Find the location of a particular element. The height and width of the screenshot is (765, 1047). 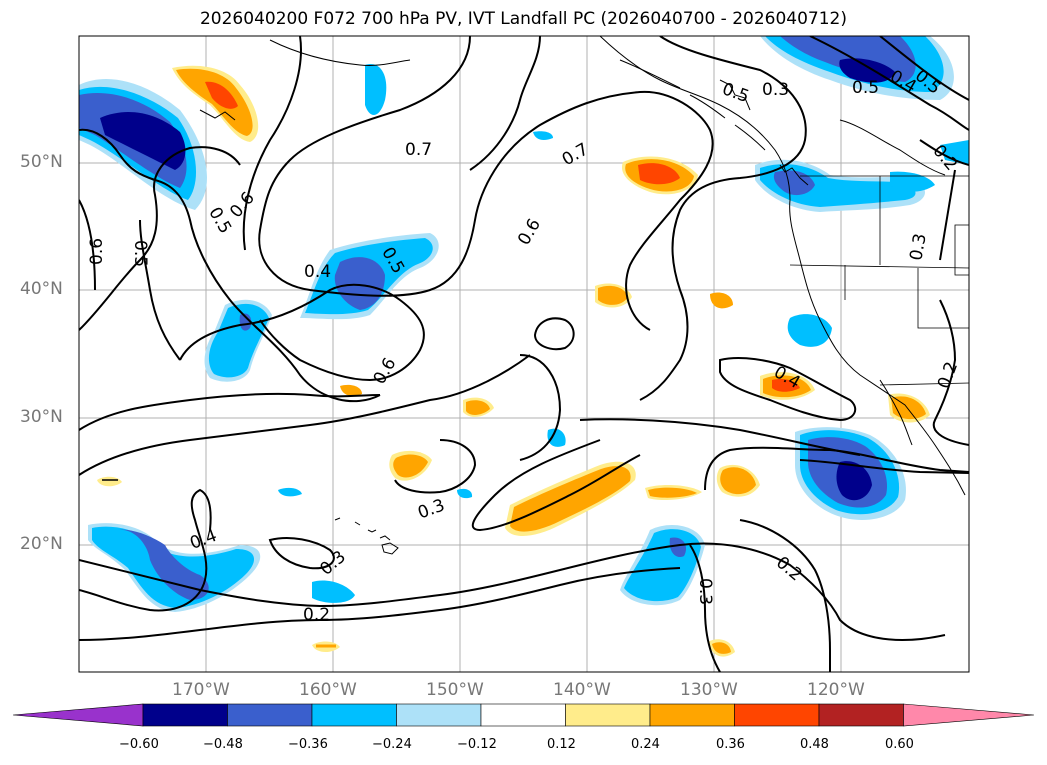

latitude-label-20n: 20°N is located at coordinates (41, 544).